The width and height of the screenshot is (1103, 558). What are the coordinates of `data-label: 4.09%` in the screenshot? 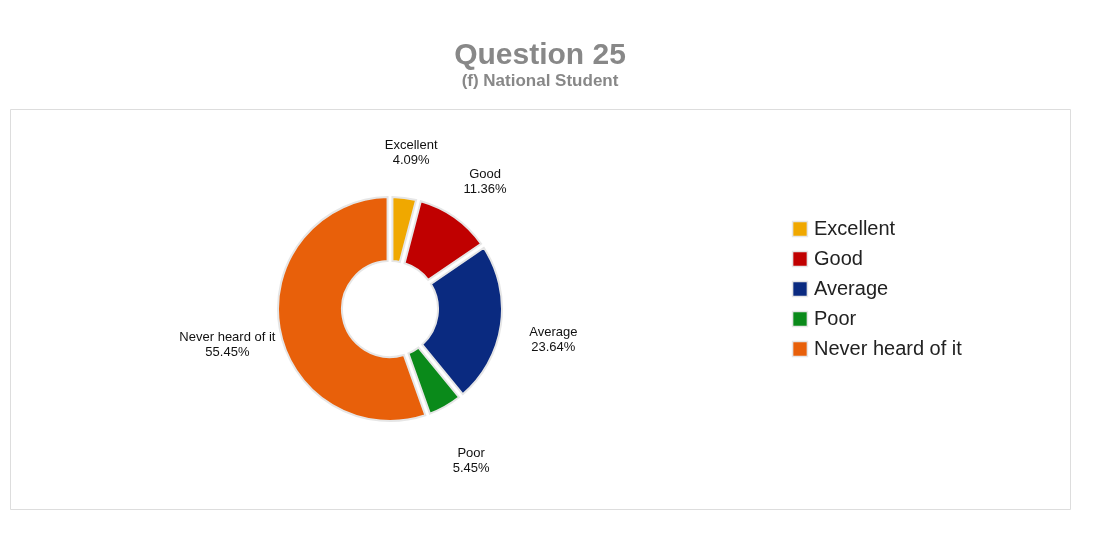 It's located at (411, 160).